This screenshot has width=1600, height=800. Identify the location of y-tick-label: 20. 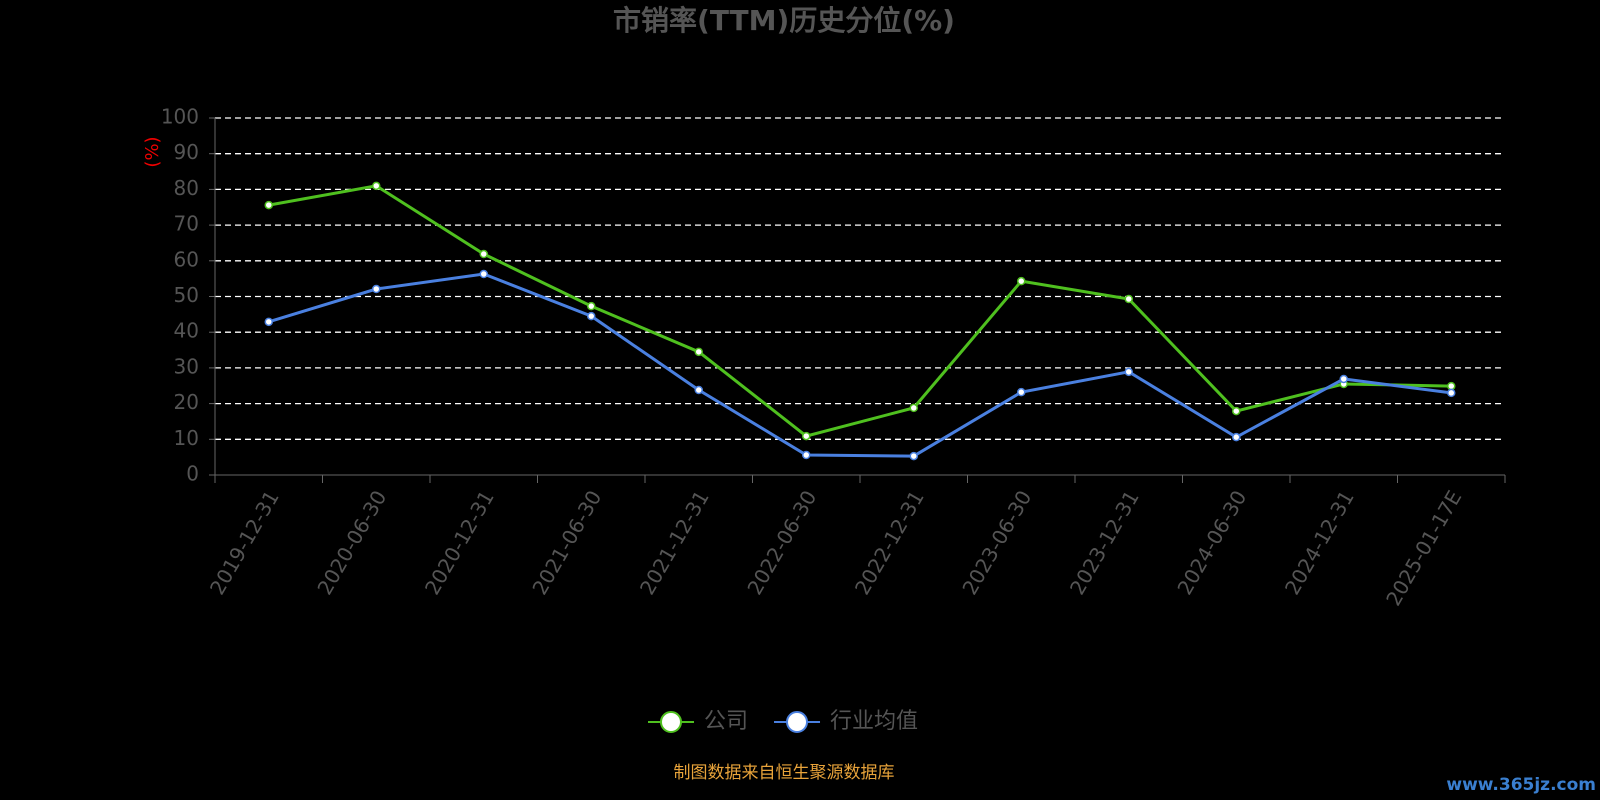
(186, 402).